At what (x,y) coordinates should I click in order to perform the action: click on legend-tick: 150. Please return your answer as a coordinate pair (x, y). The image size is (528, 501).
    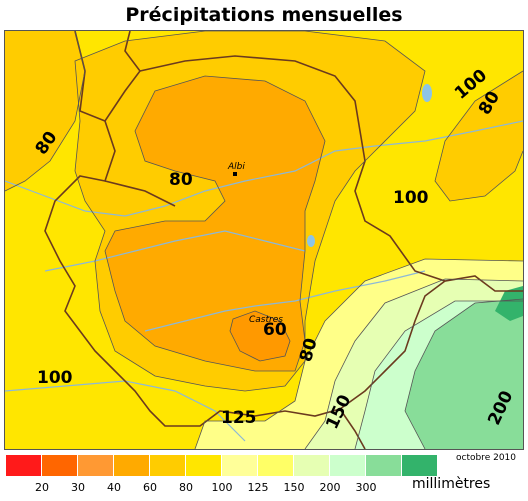
    Looking at the image, I should click on (294, 487).